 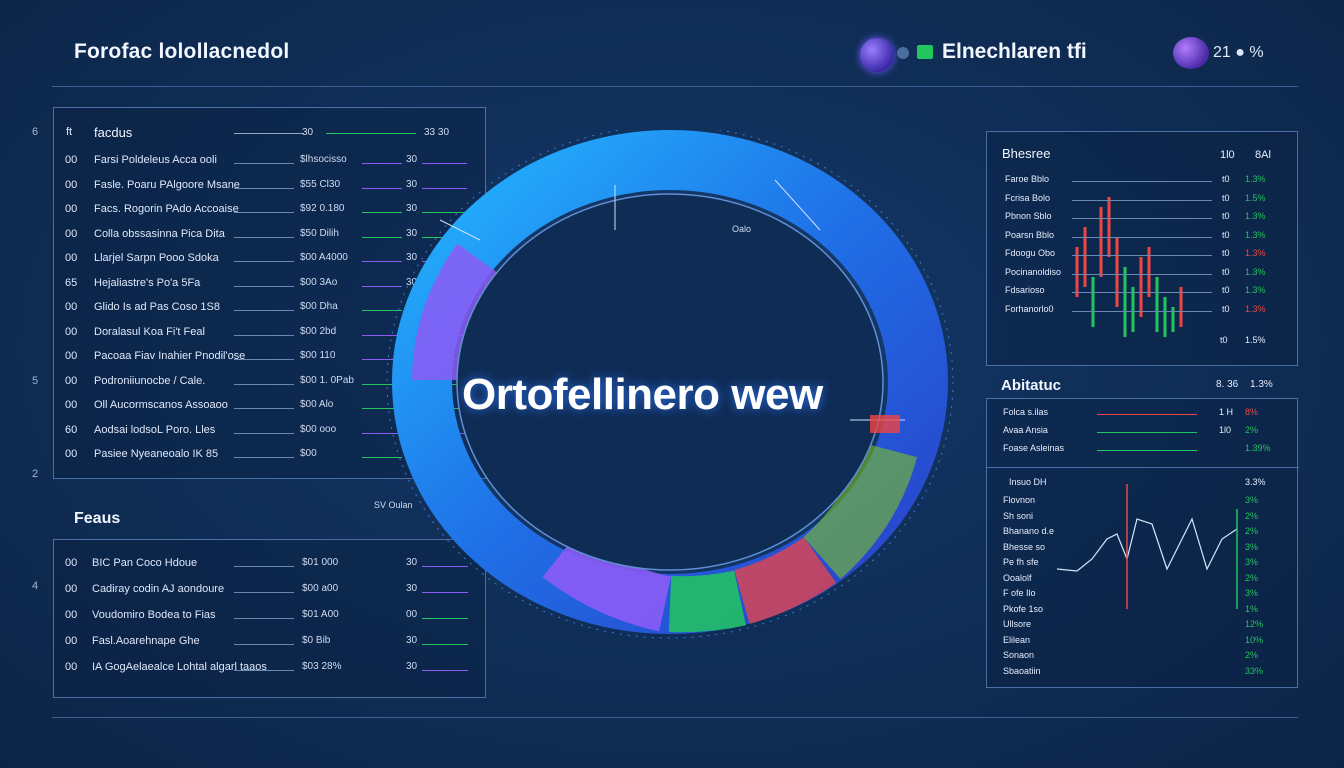 I want to click on right-bottom-row-label: Sbaoatiin, so click(x=1022, y=670).